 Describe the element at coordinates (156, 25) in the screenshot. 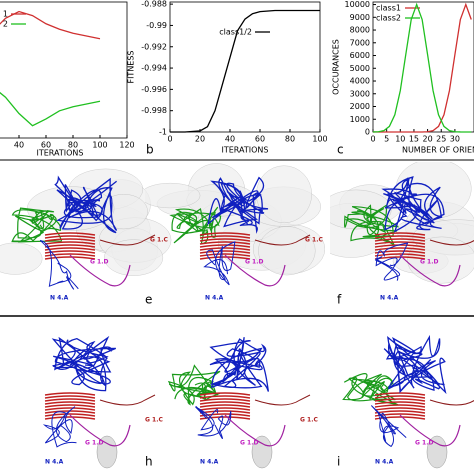

I see `y-tick-label: -0.99` at that location.